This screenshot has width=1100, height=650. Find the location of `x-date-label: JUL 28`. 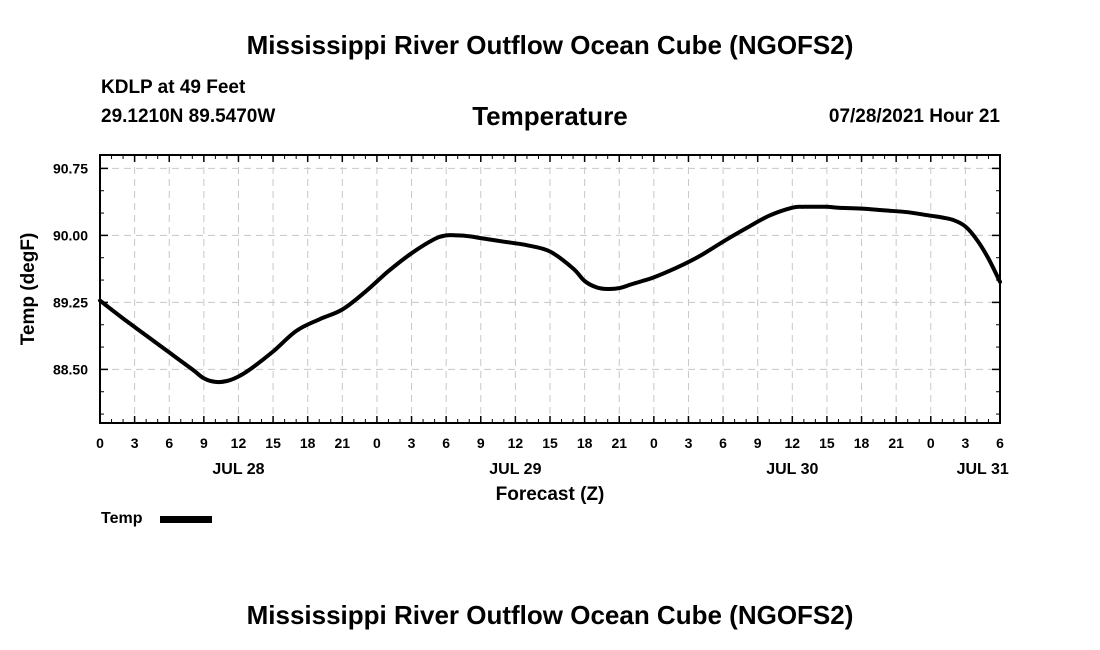

x-date-label: JUL 28 is located at coordinates (238, 469).